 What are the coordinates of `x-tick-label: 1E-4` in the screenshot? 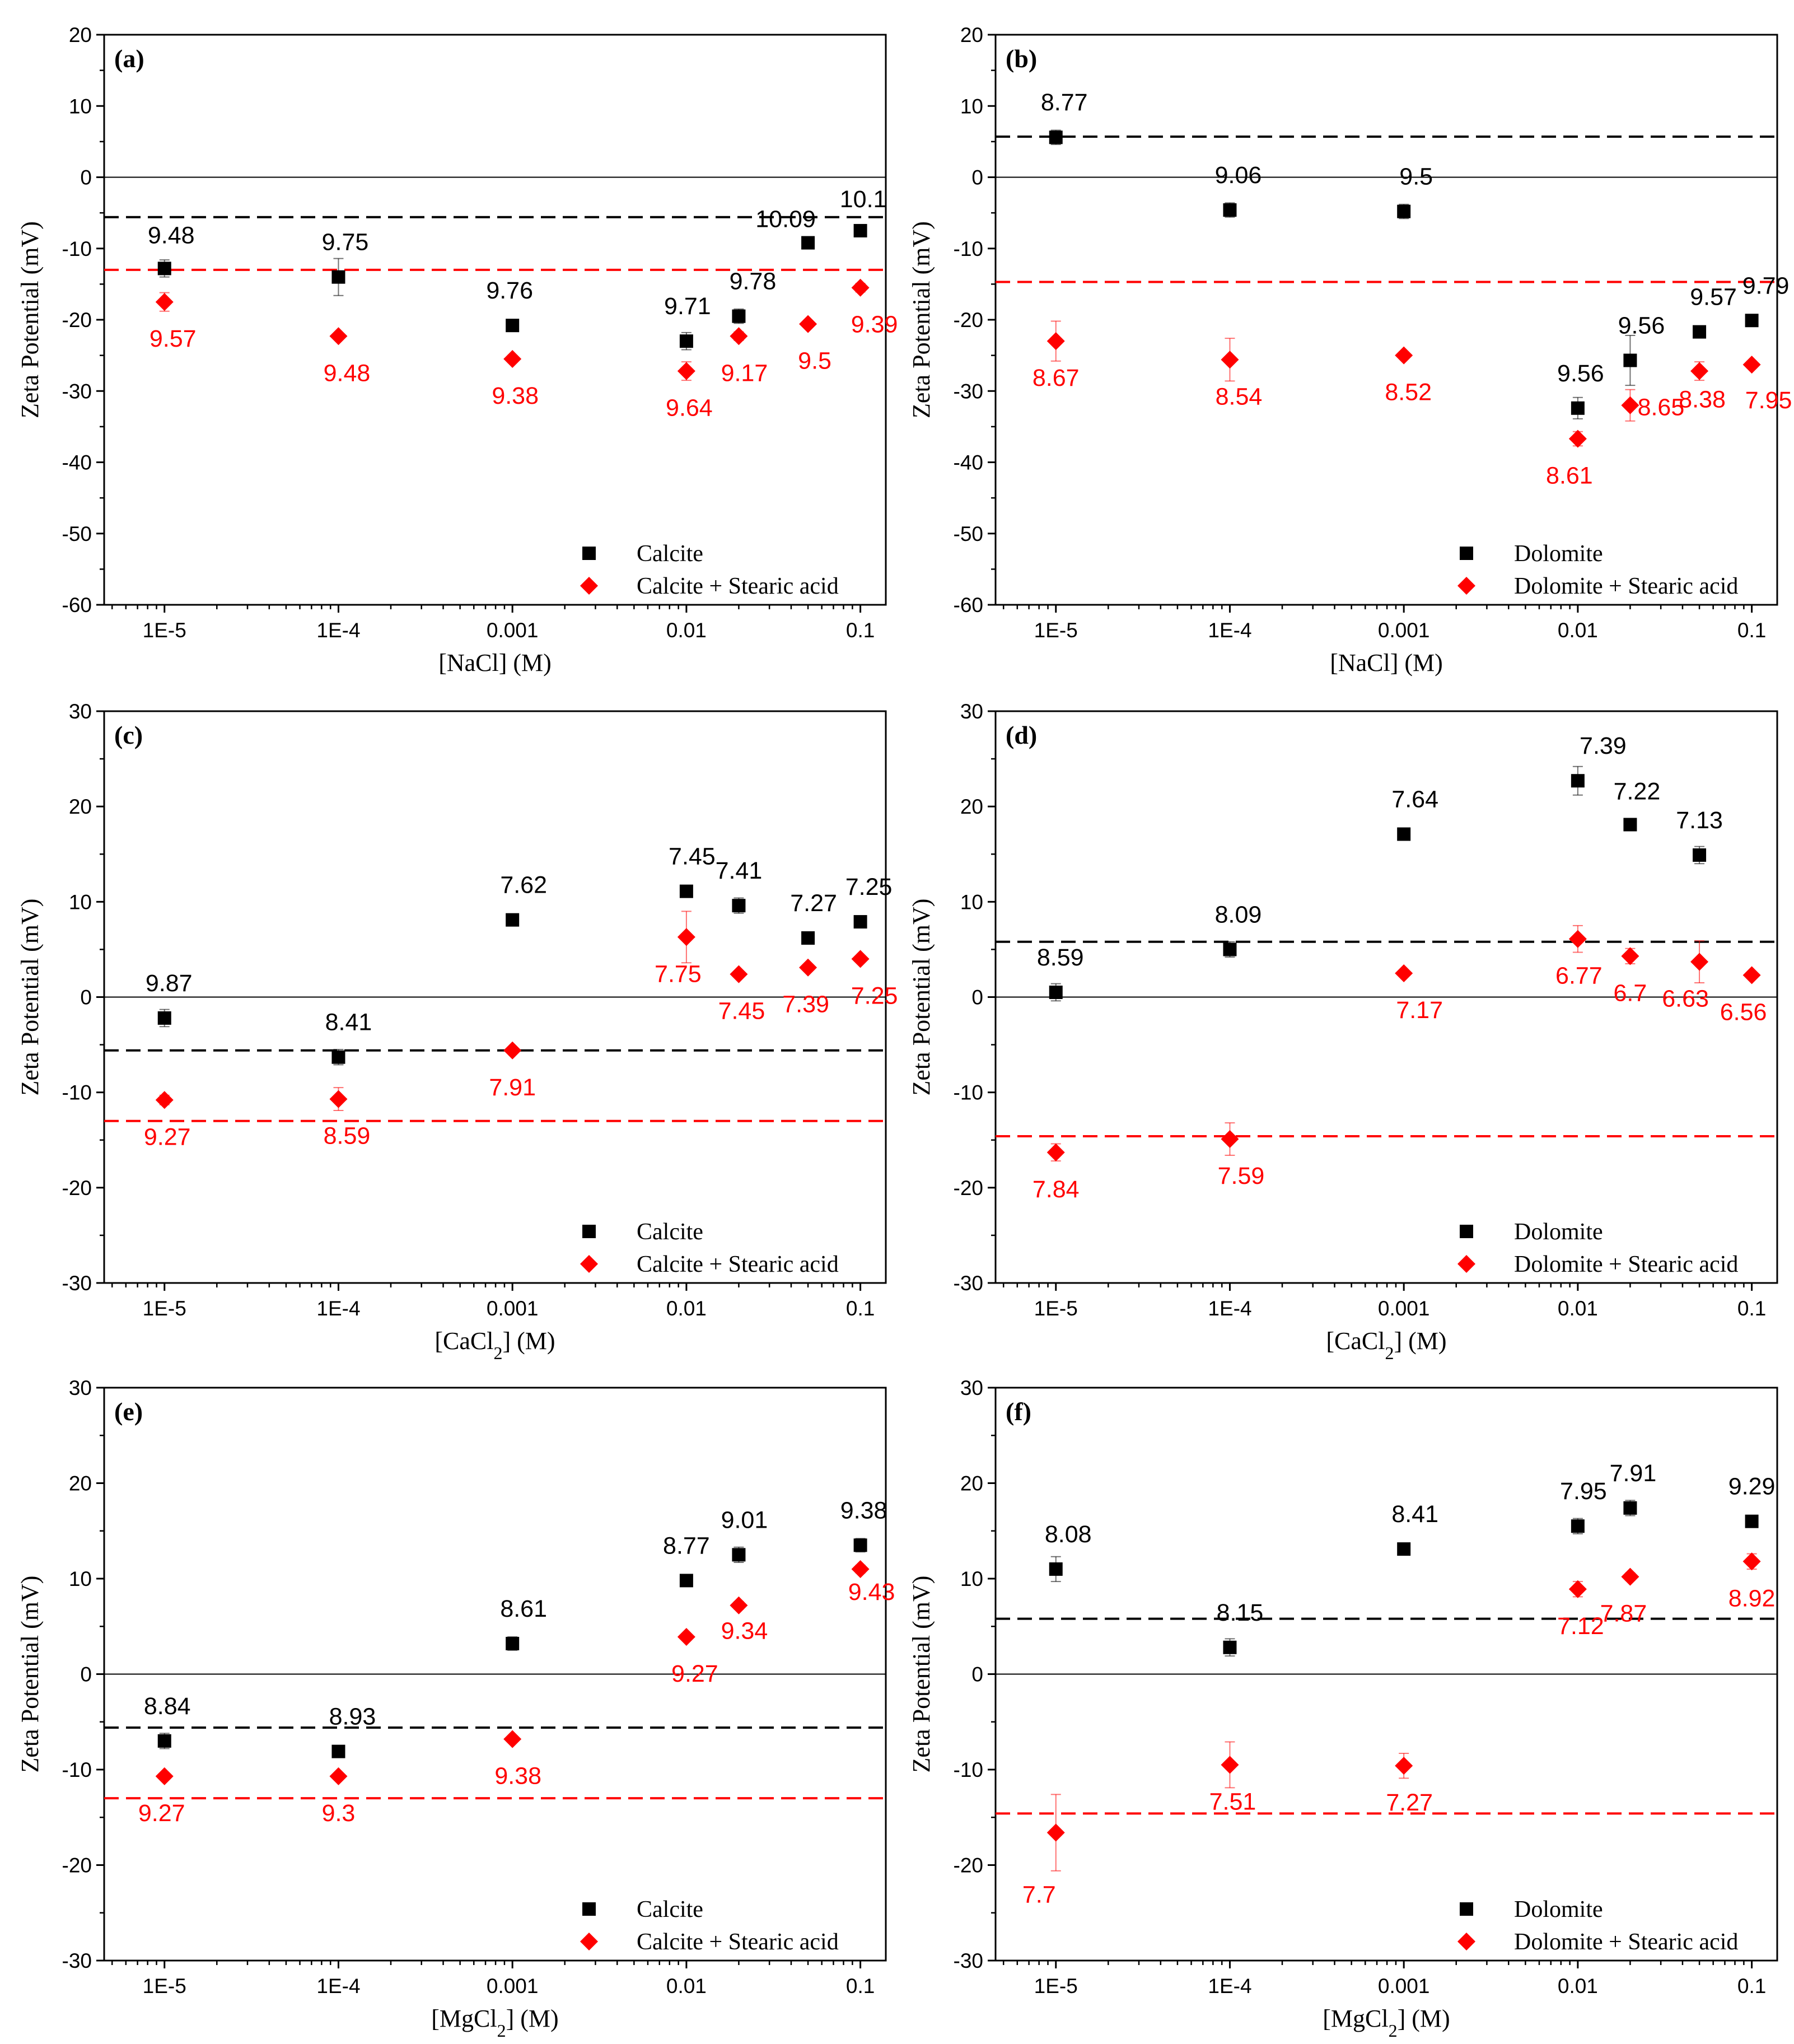 It's located at (1229, 1309).